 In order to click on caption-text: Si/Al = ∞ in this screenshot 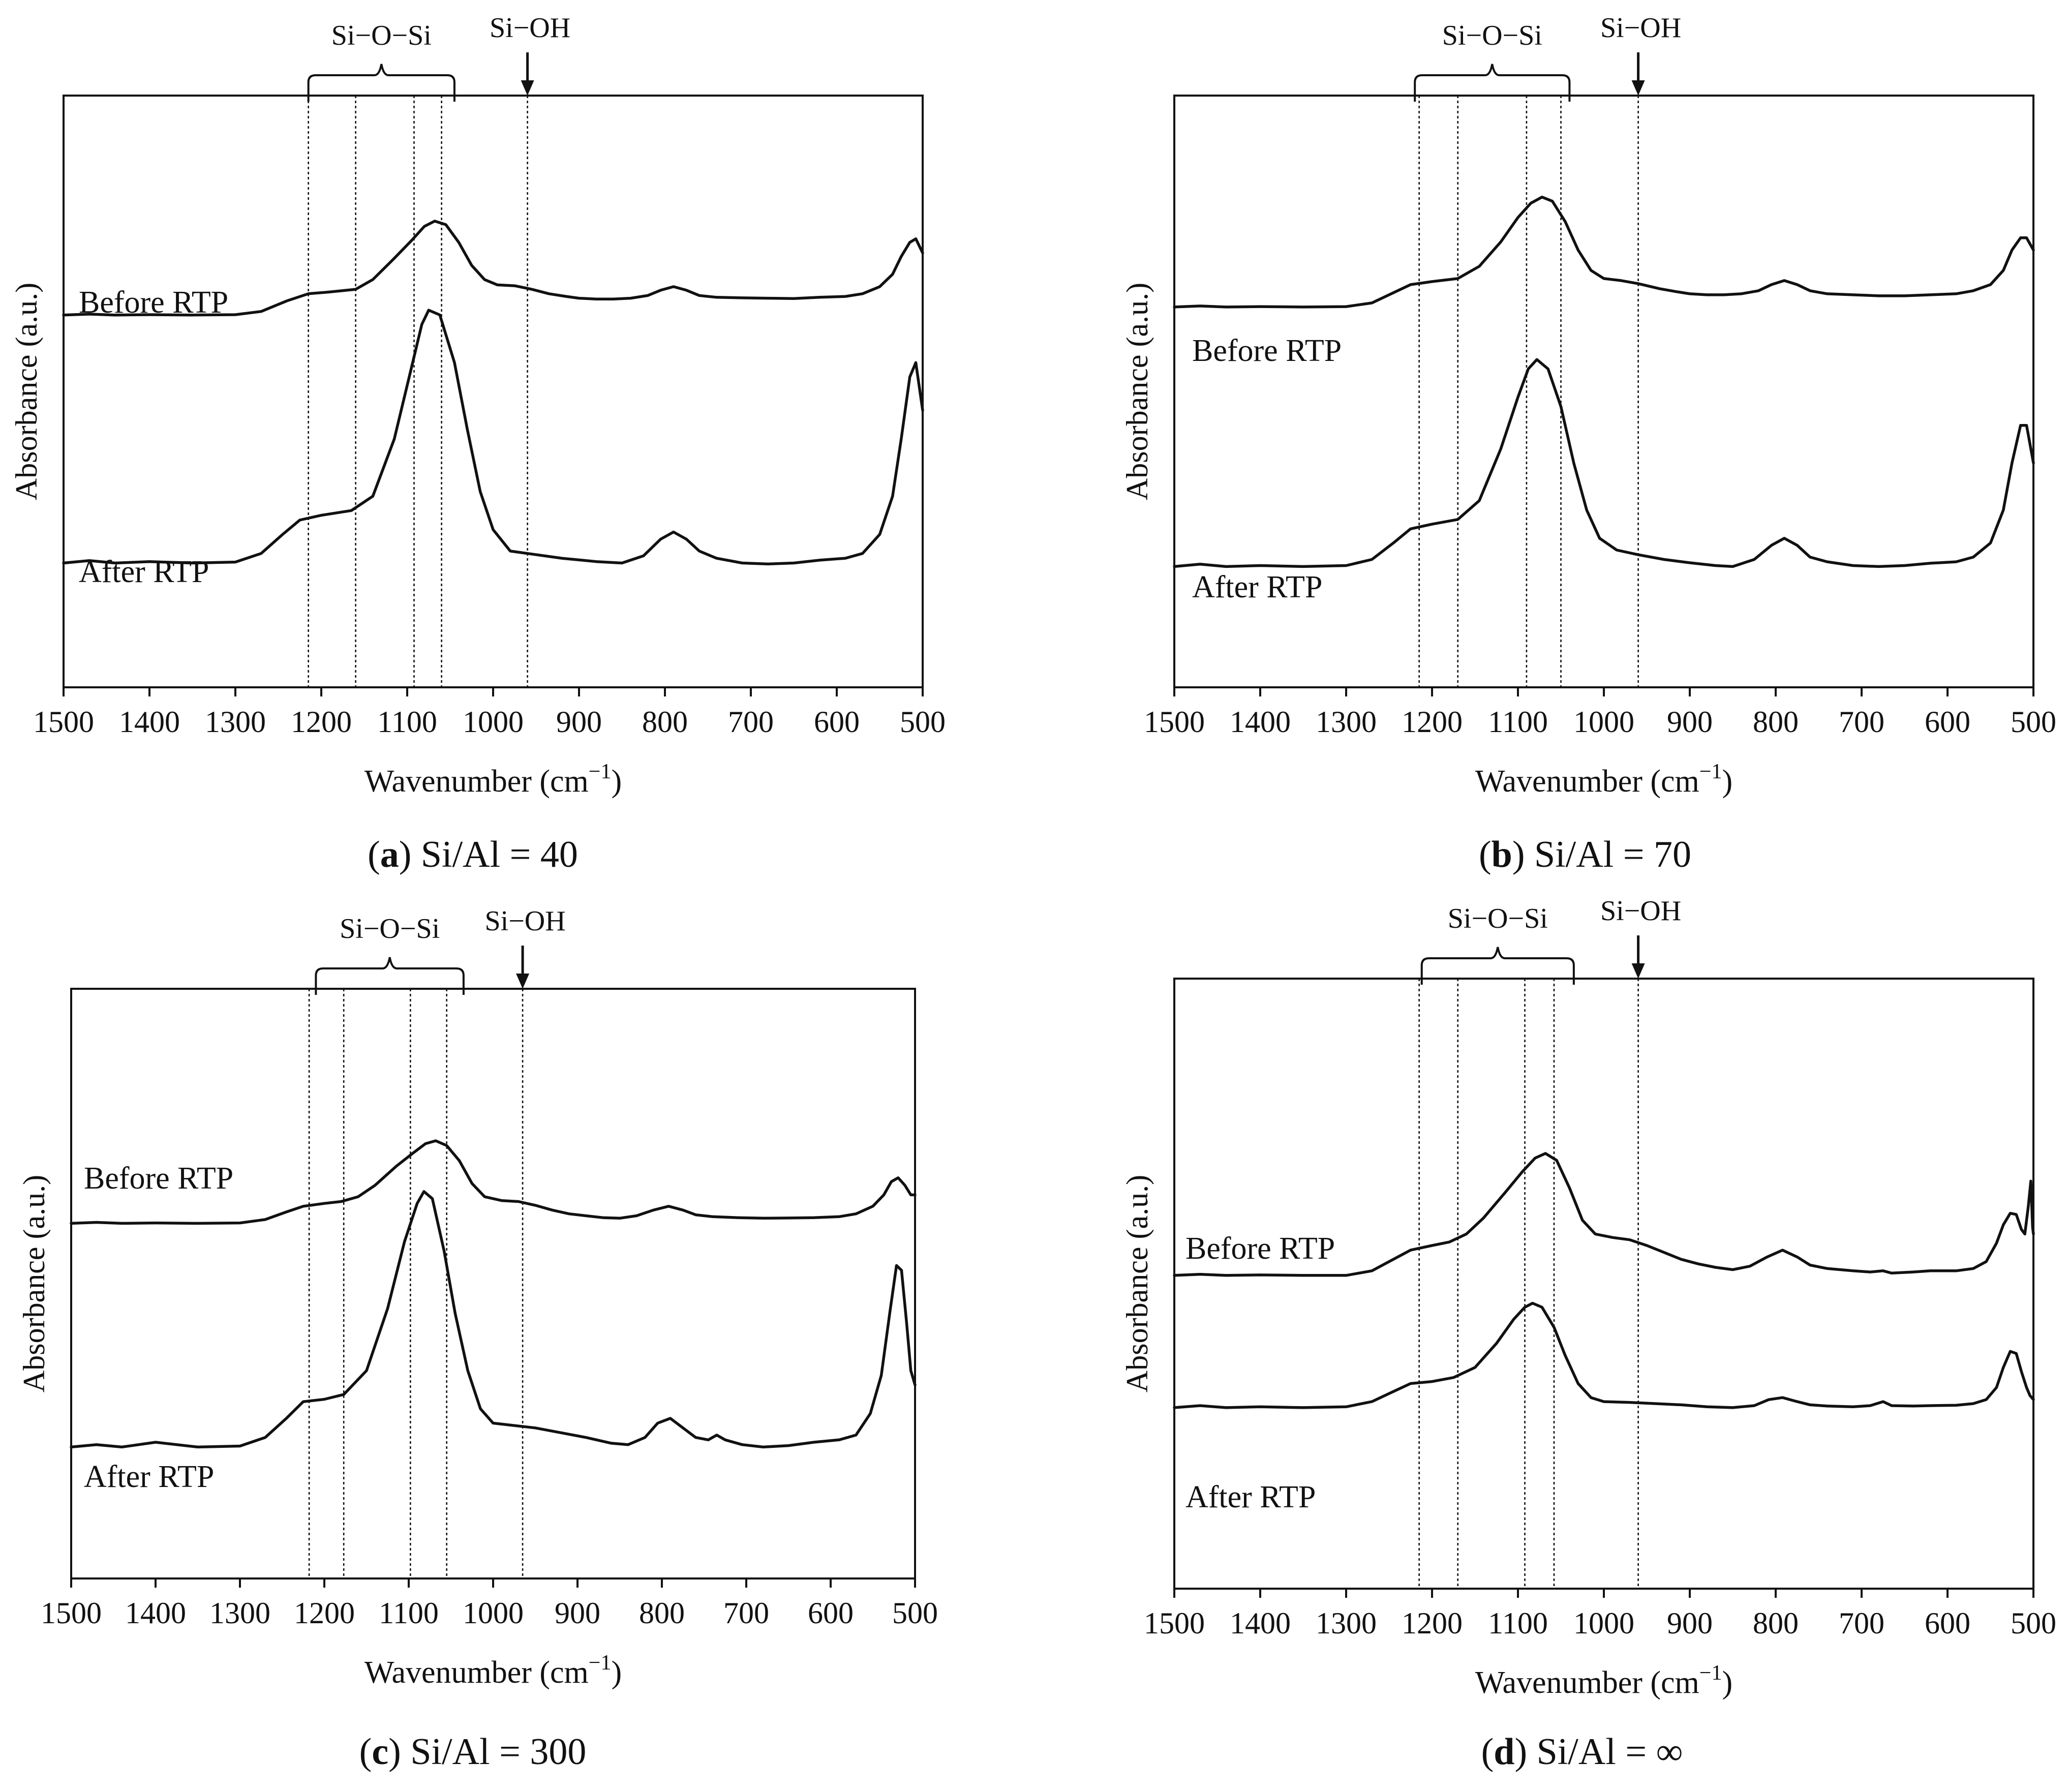, I will do `click(1610, 1752)`.